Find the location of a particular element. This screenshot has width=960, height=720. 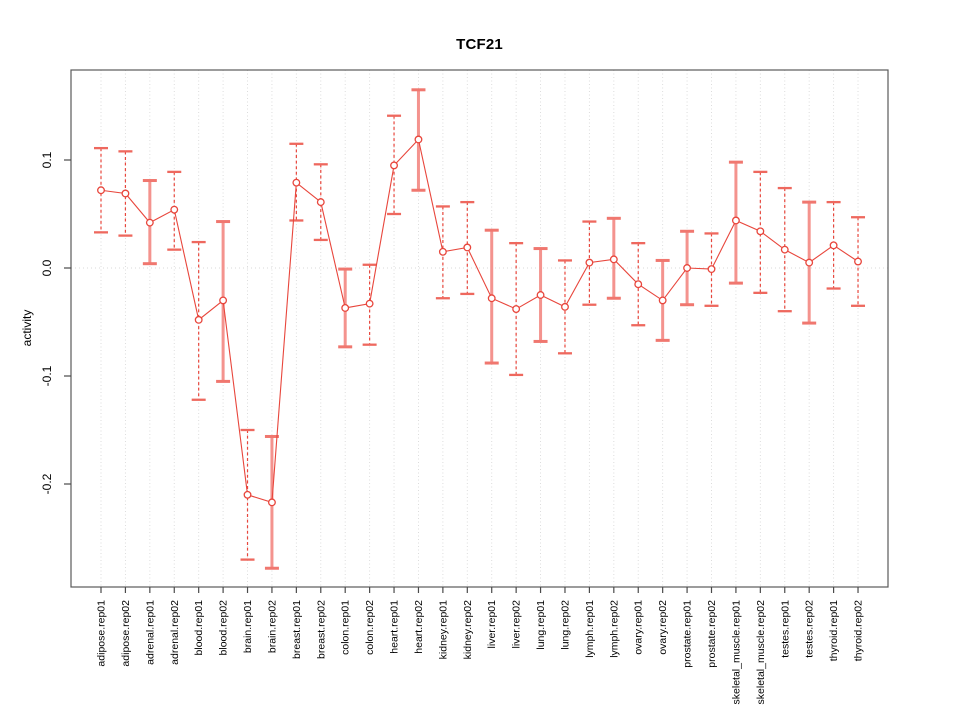

x-tick-label: skeletal_muscle.rep02 is located at coordinates (761, 652).